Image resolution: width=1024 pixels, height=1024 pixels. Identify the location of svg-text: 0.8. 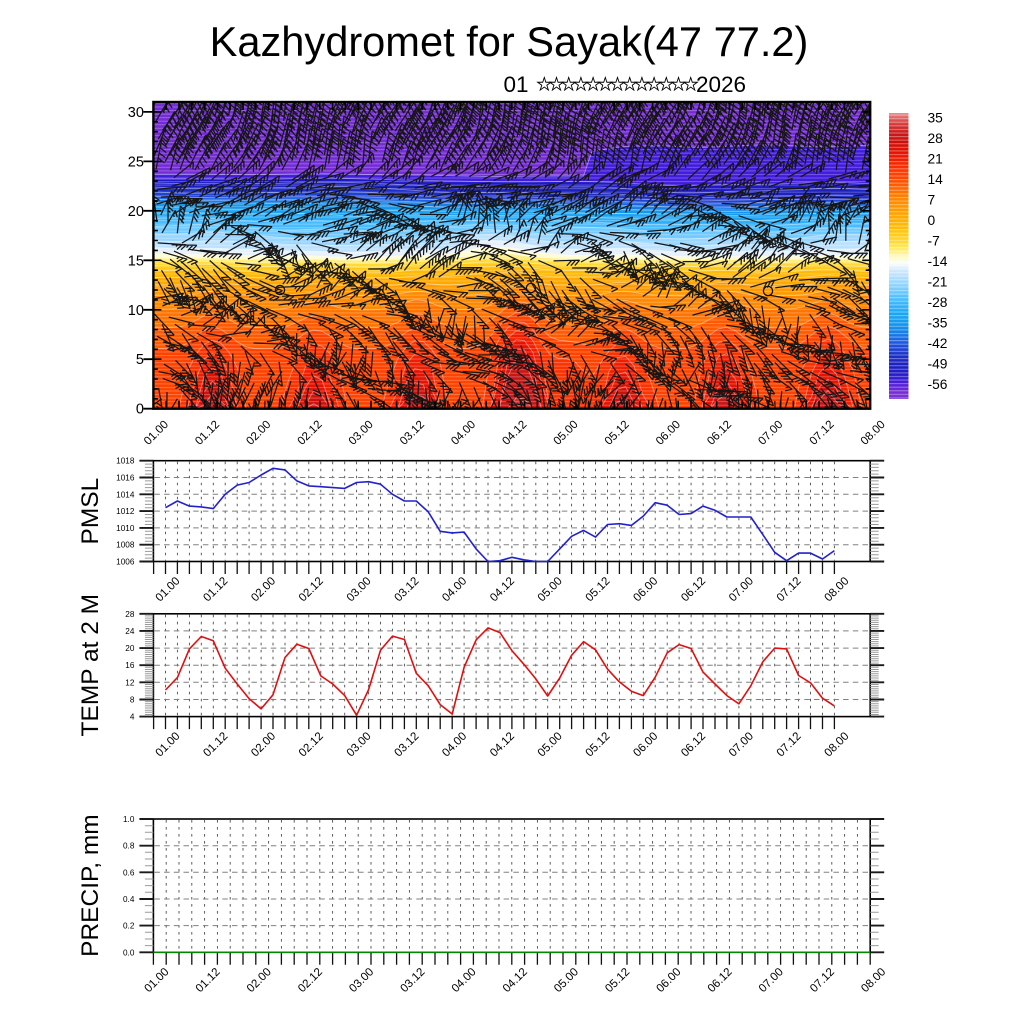
(129, 846).